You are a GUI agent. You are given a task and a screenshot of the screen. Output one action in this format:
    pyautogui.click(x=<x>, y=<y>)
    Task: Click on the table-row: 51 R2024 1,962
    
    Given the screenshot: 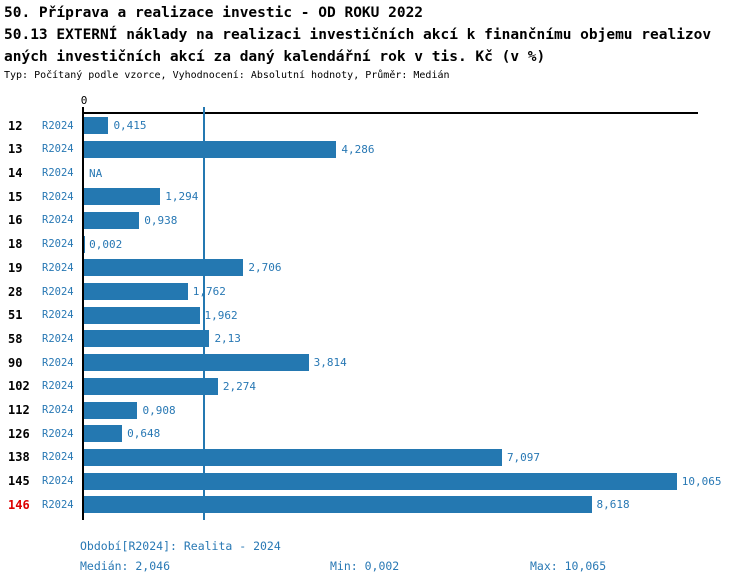 What is the action you would take?
    pyautogui.click(x=375, y=315)
    